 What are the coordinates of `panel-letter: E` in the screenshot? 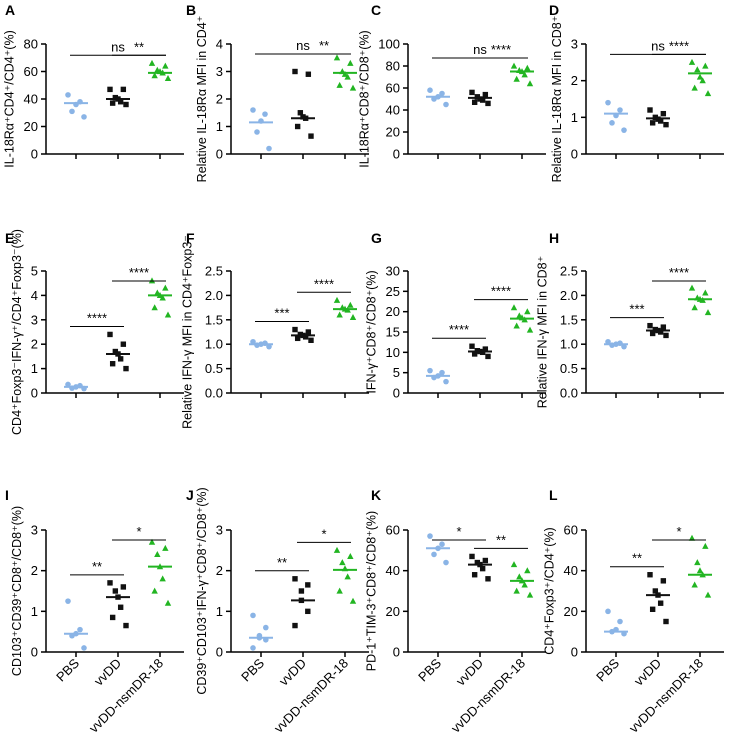 It's located at (9, 238).